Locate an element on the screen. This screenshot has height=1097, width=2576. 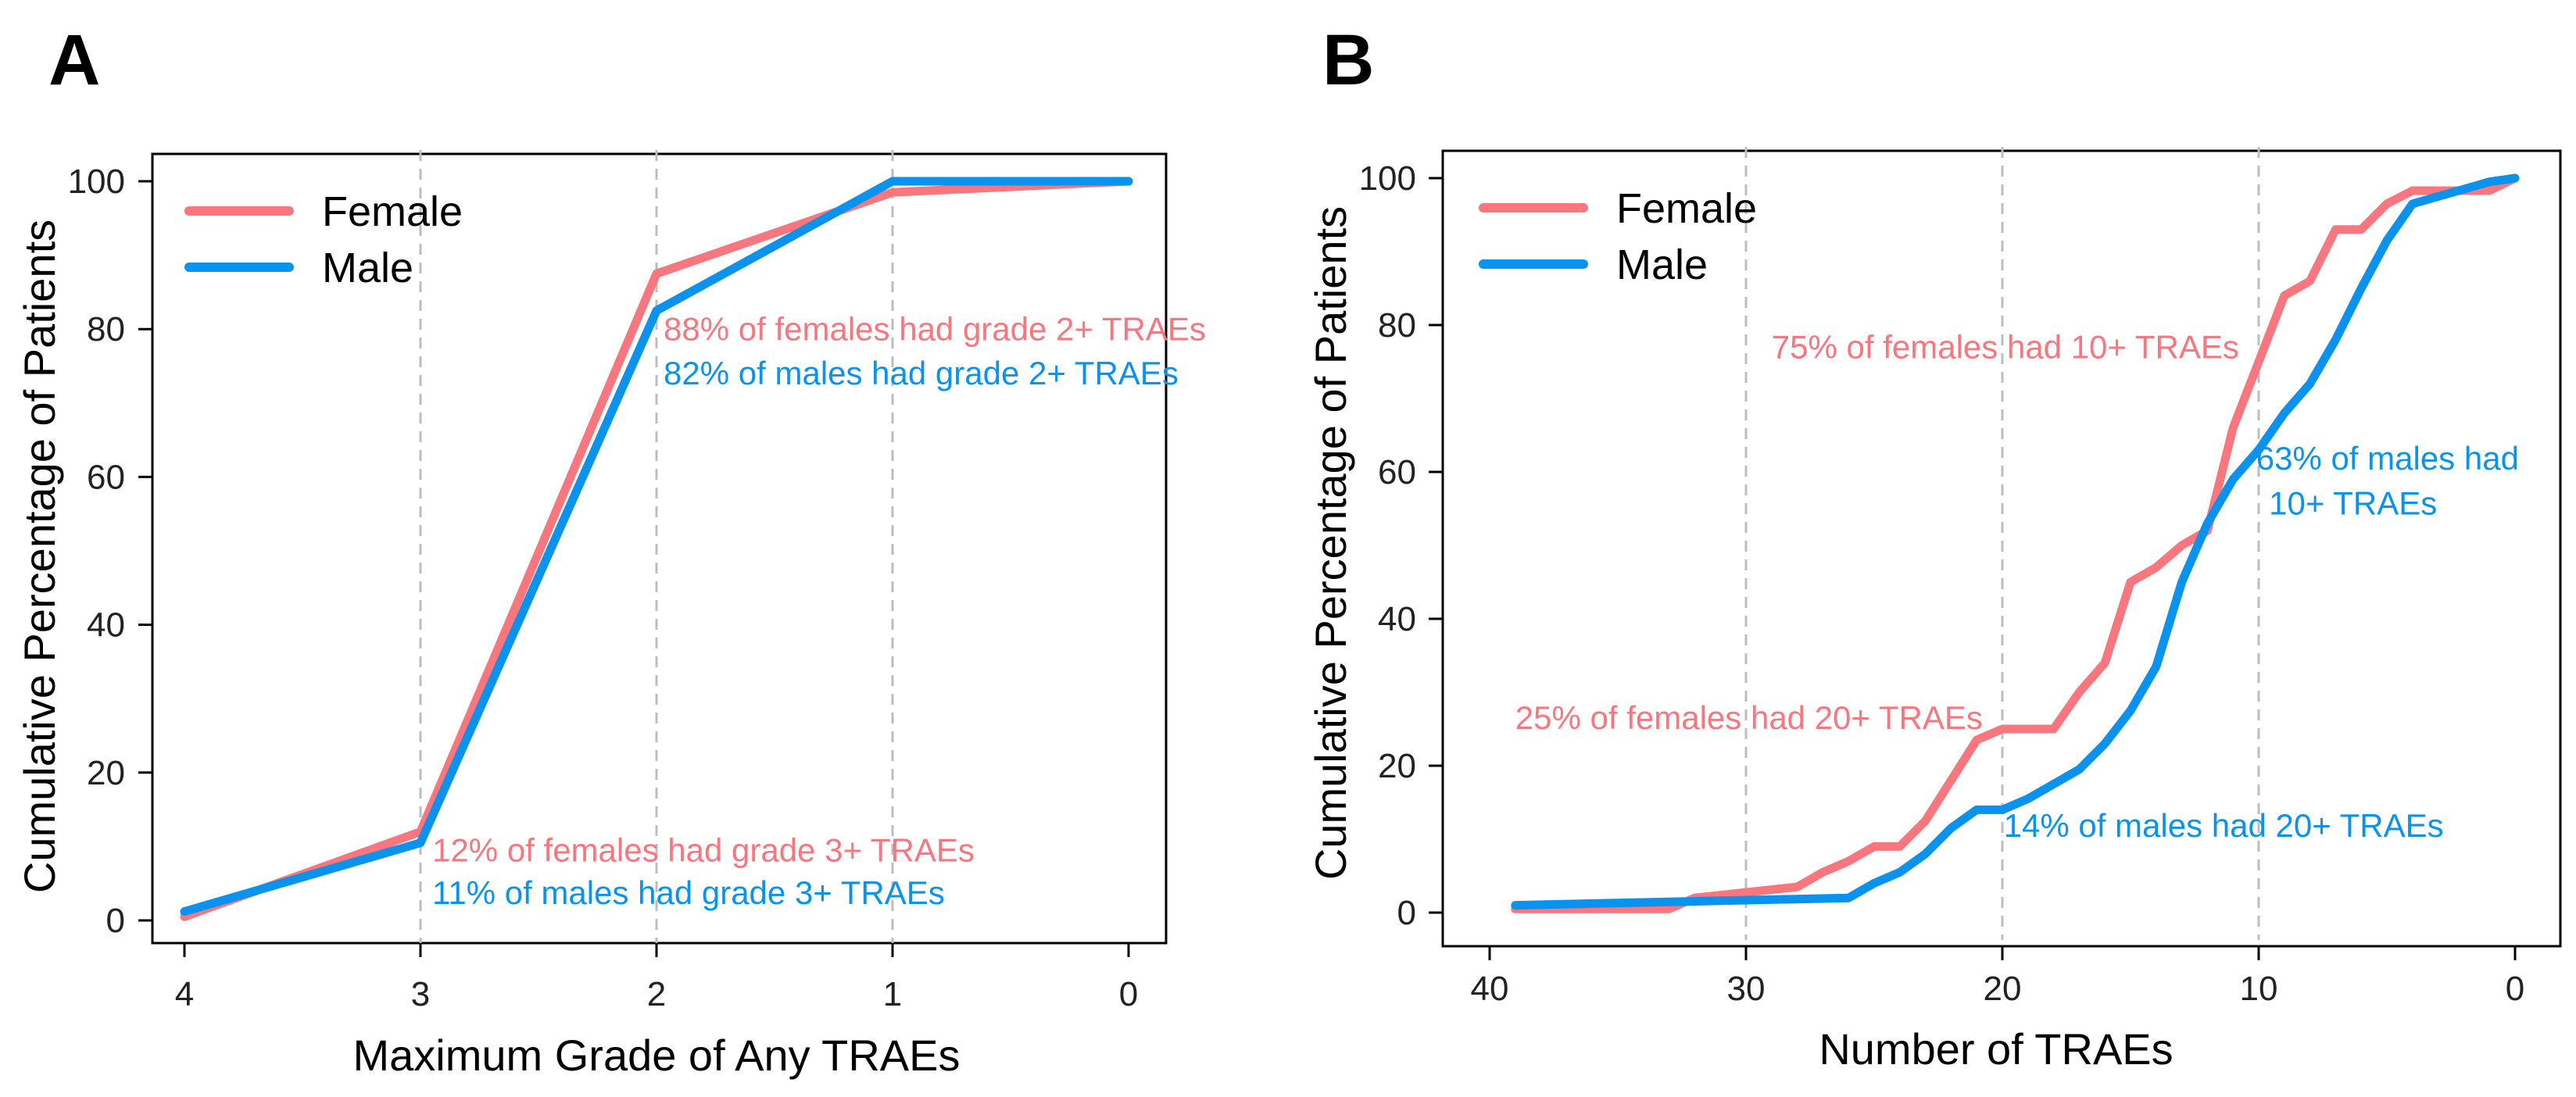
panel-a-y-tick-label: 100 is located at coordinates (96, 182).